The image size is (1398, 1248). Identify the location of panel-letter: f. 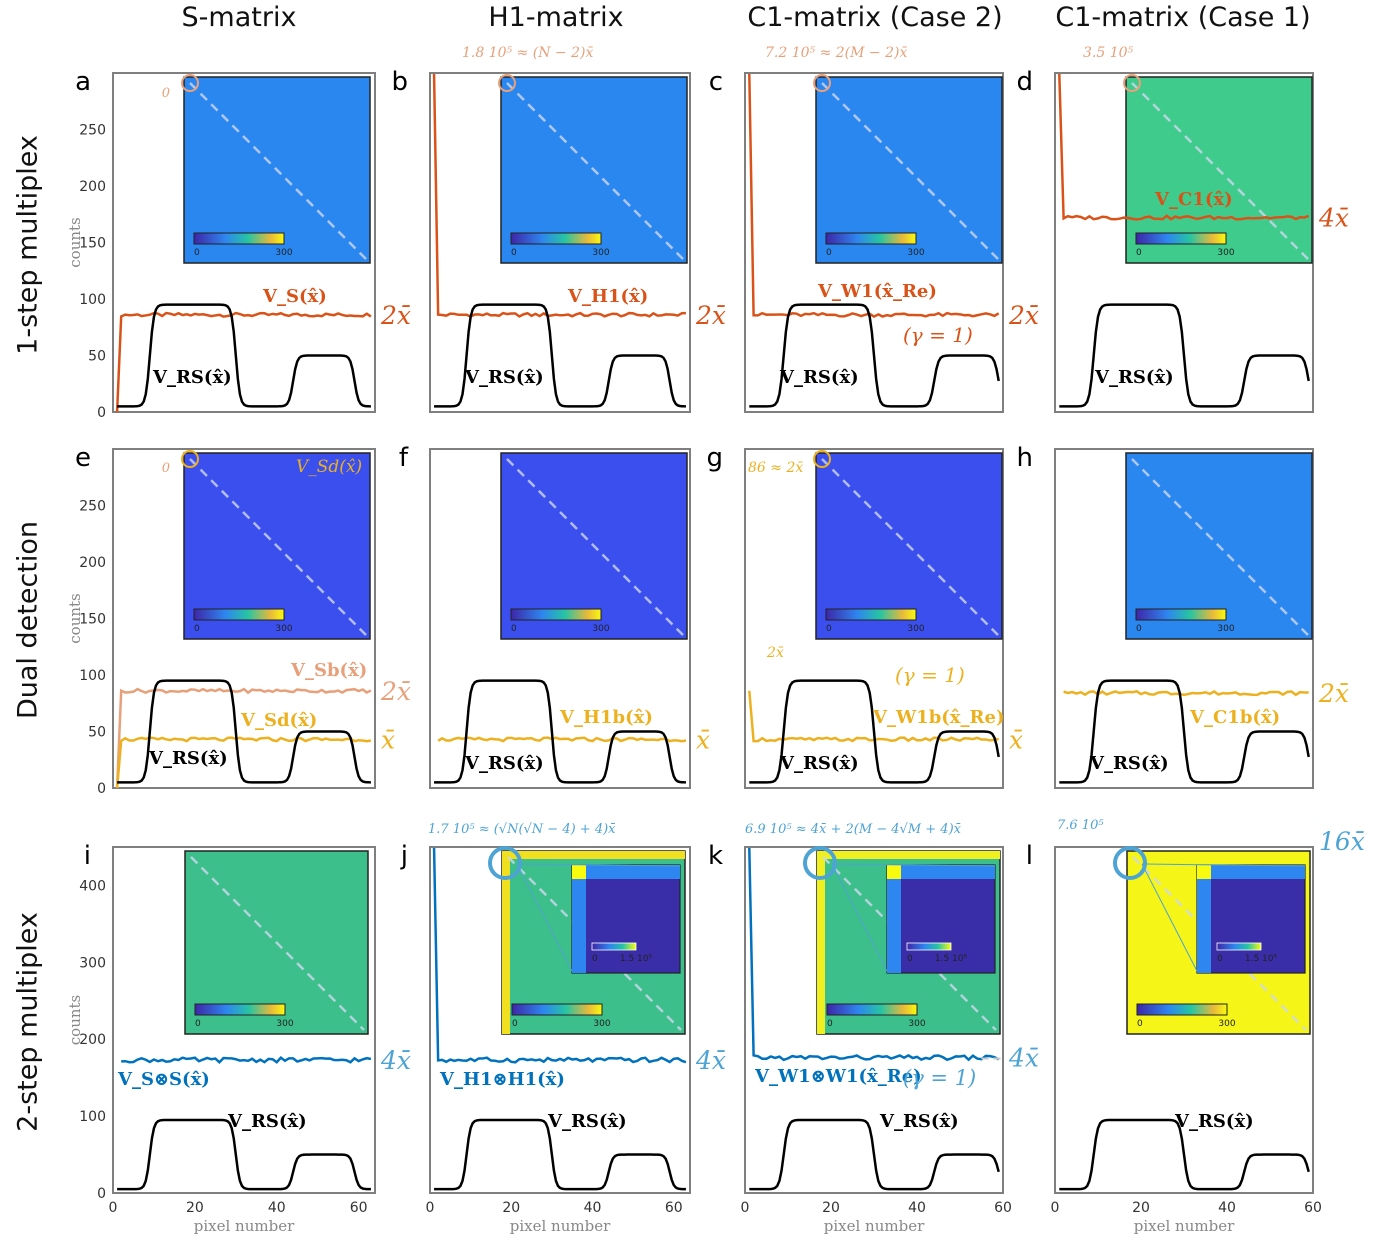
(404, 458).